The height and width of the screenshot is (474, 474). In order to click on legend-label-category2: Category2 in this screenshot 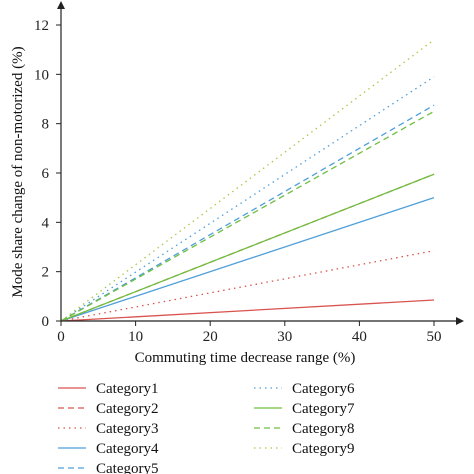, I will do `click(127, 409)`.